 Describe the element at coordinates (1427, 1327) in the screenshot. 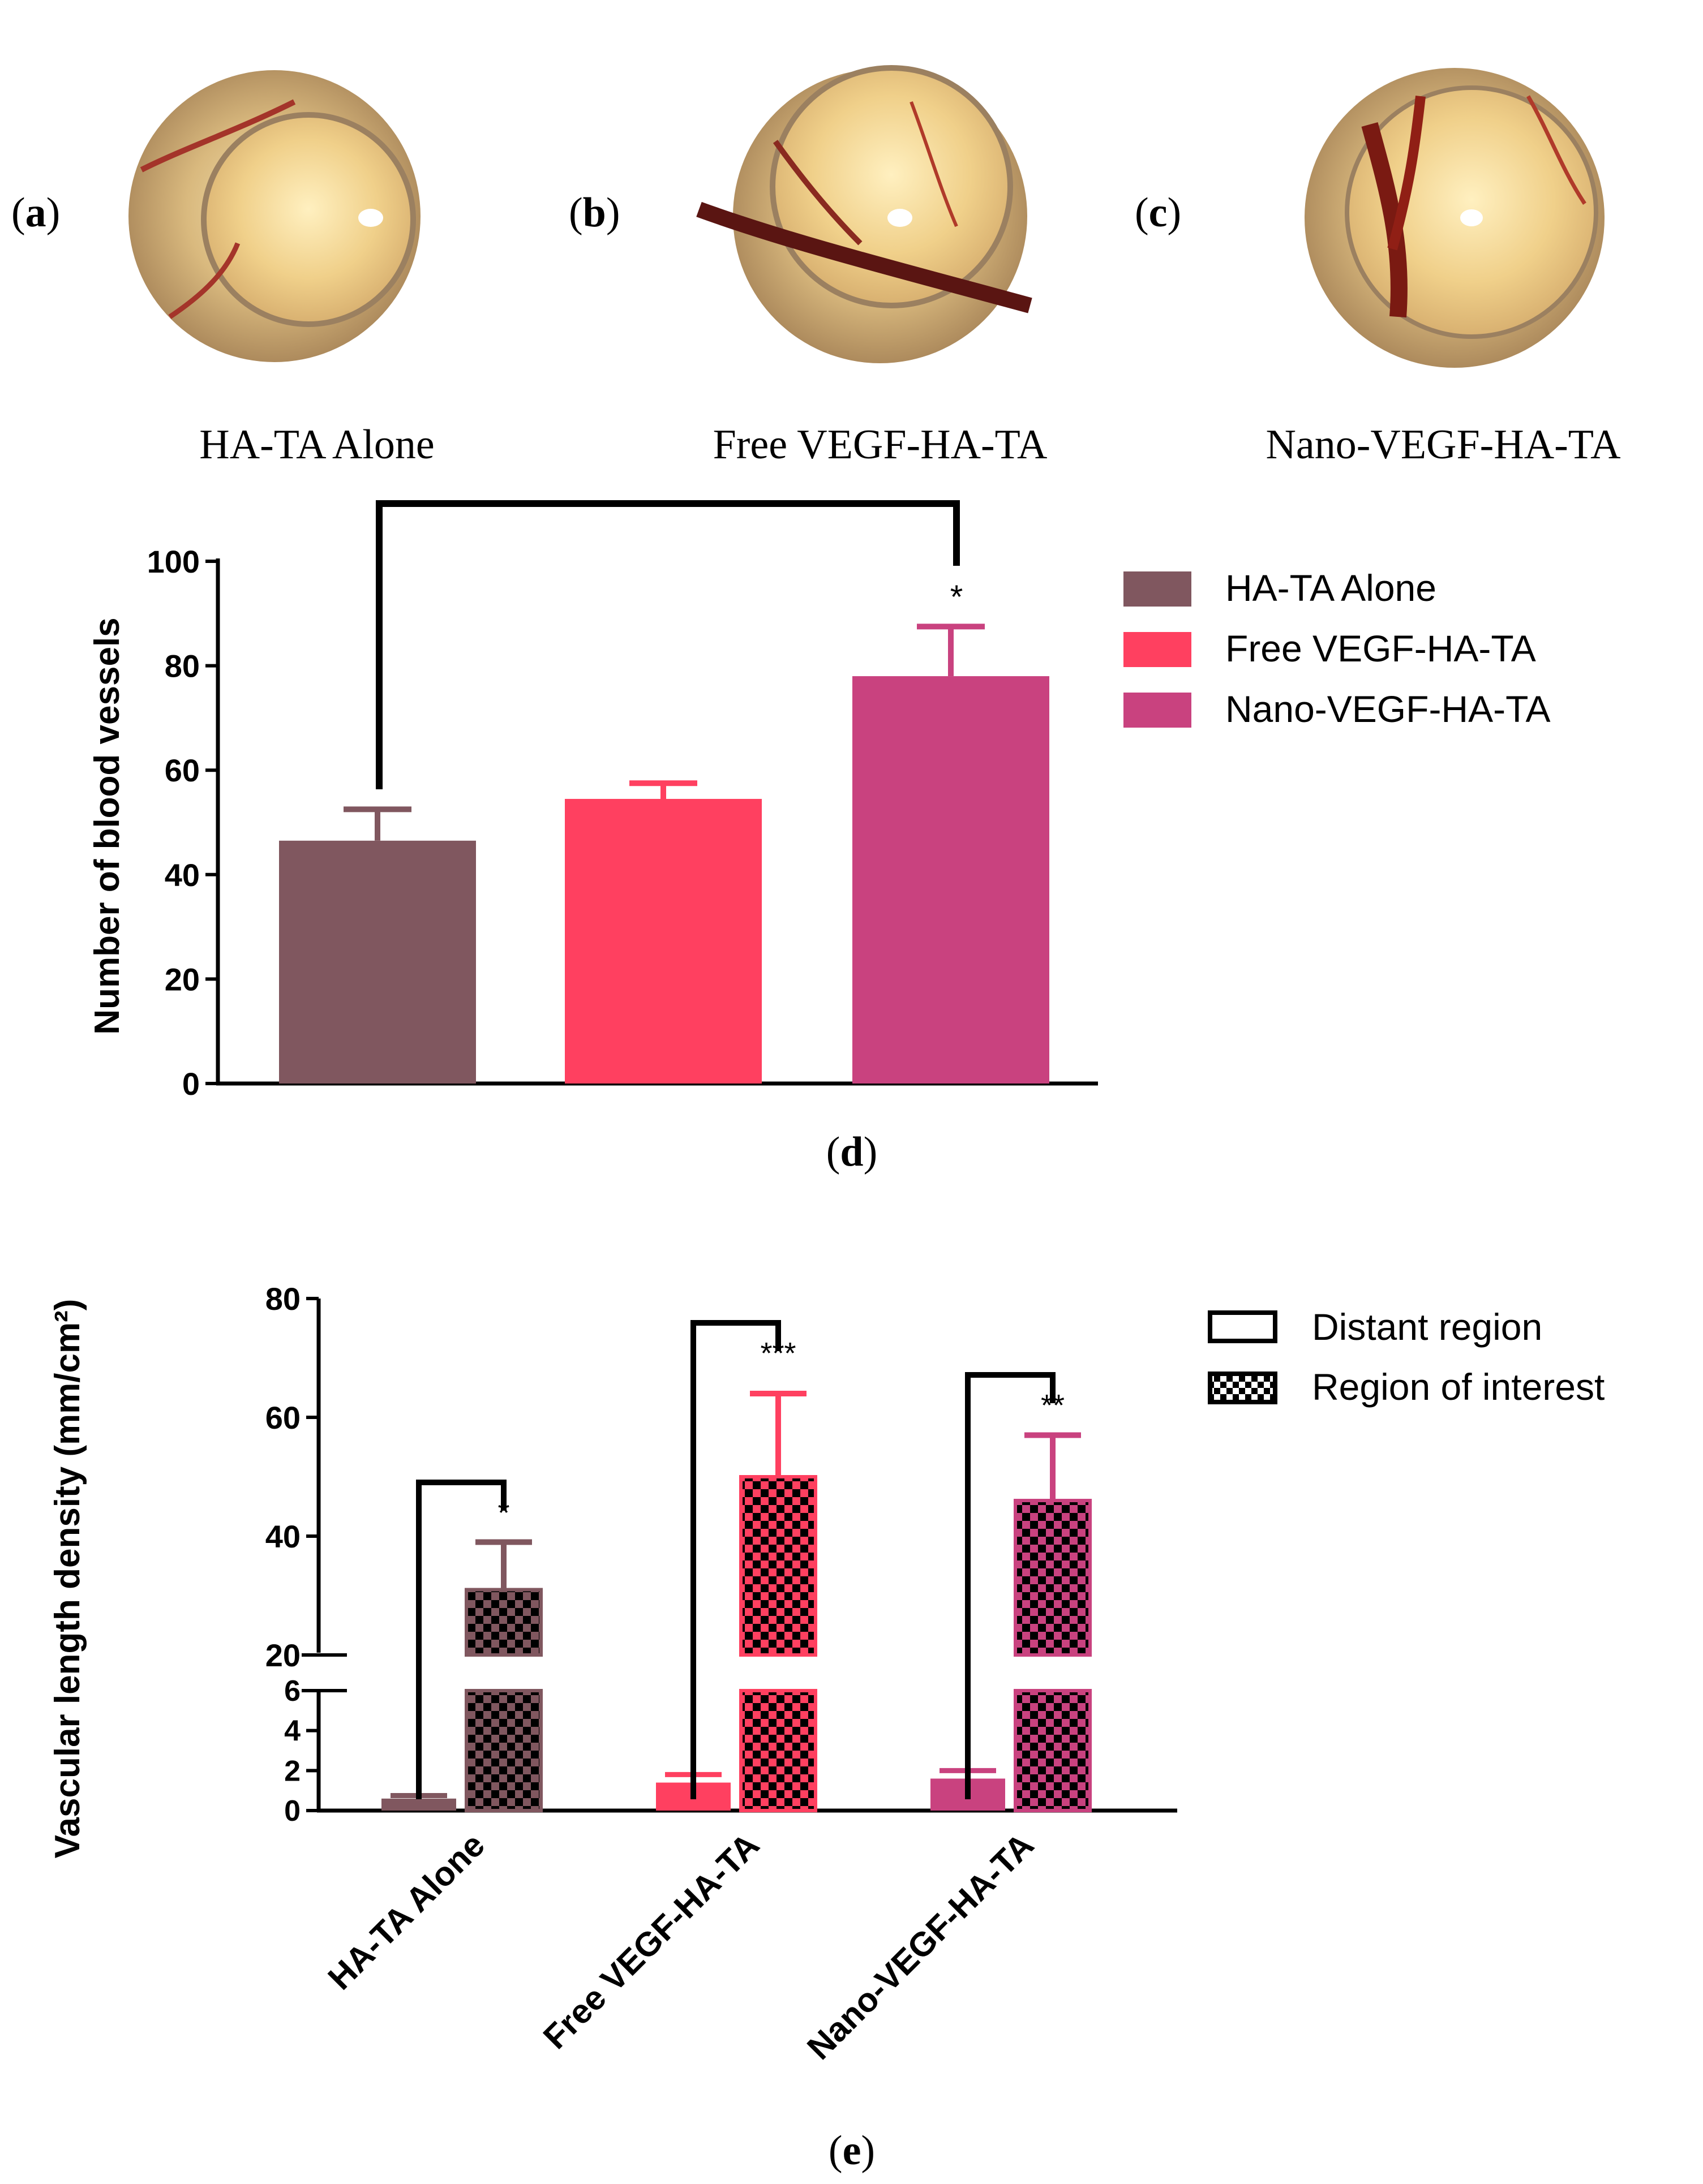

I see `legend-label: Distant region` at that location.